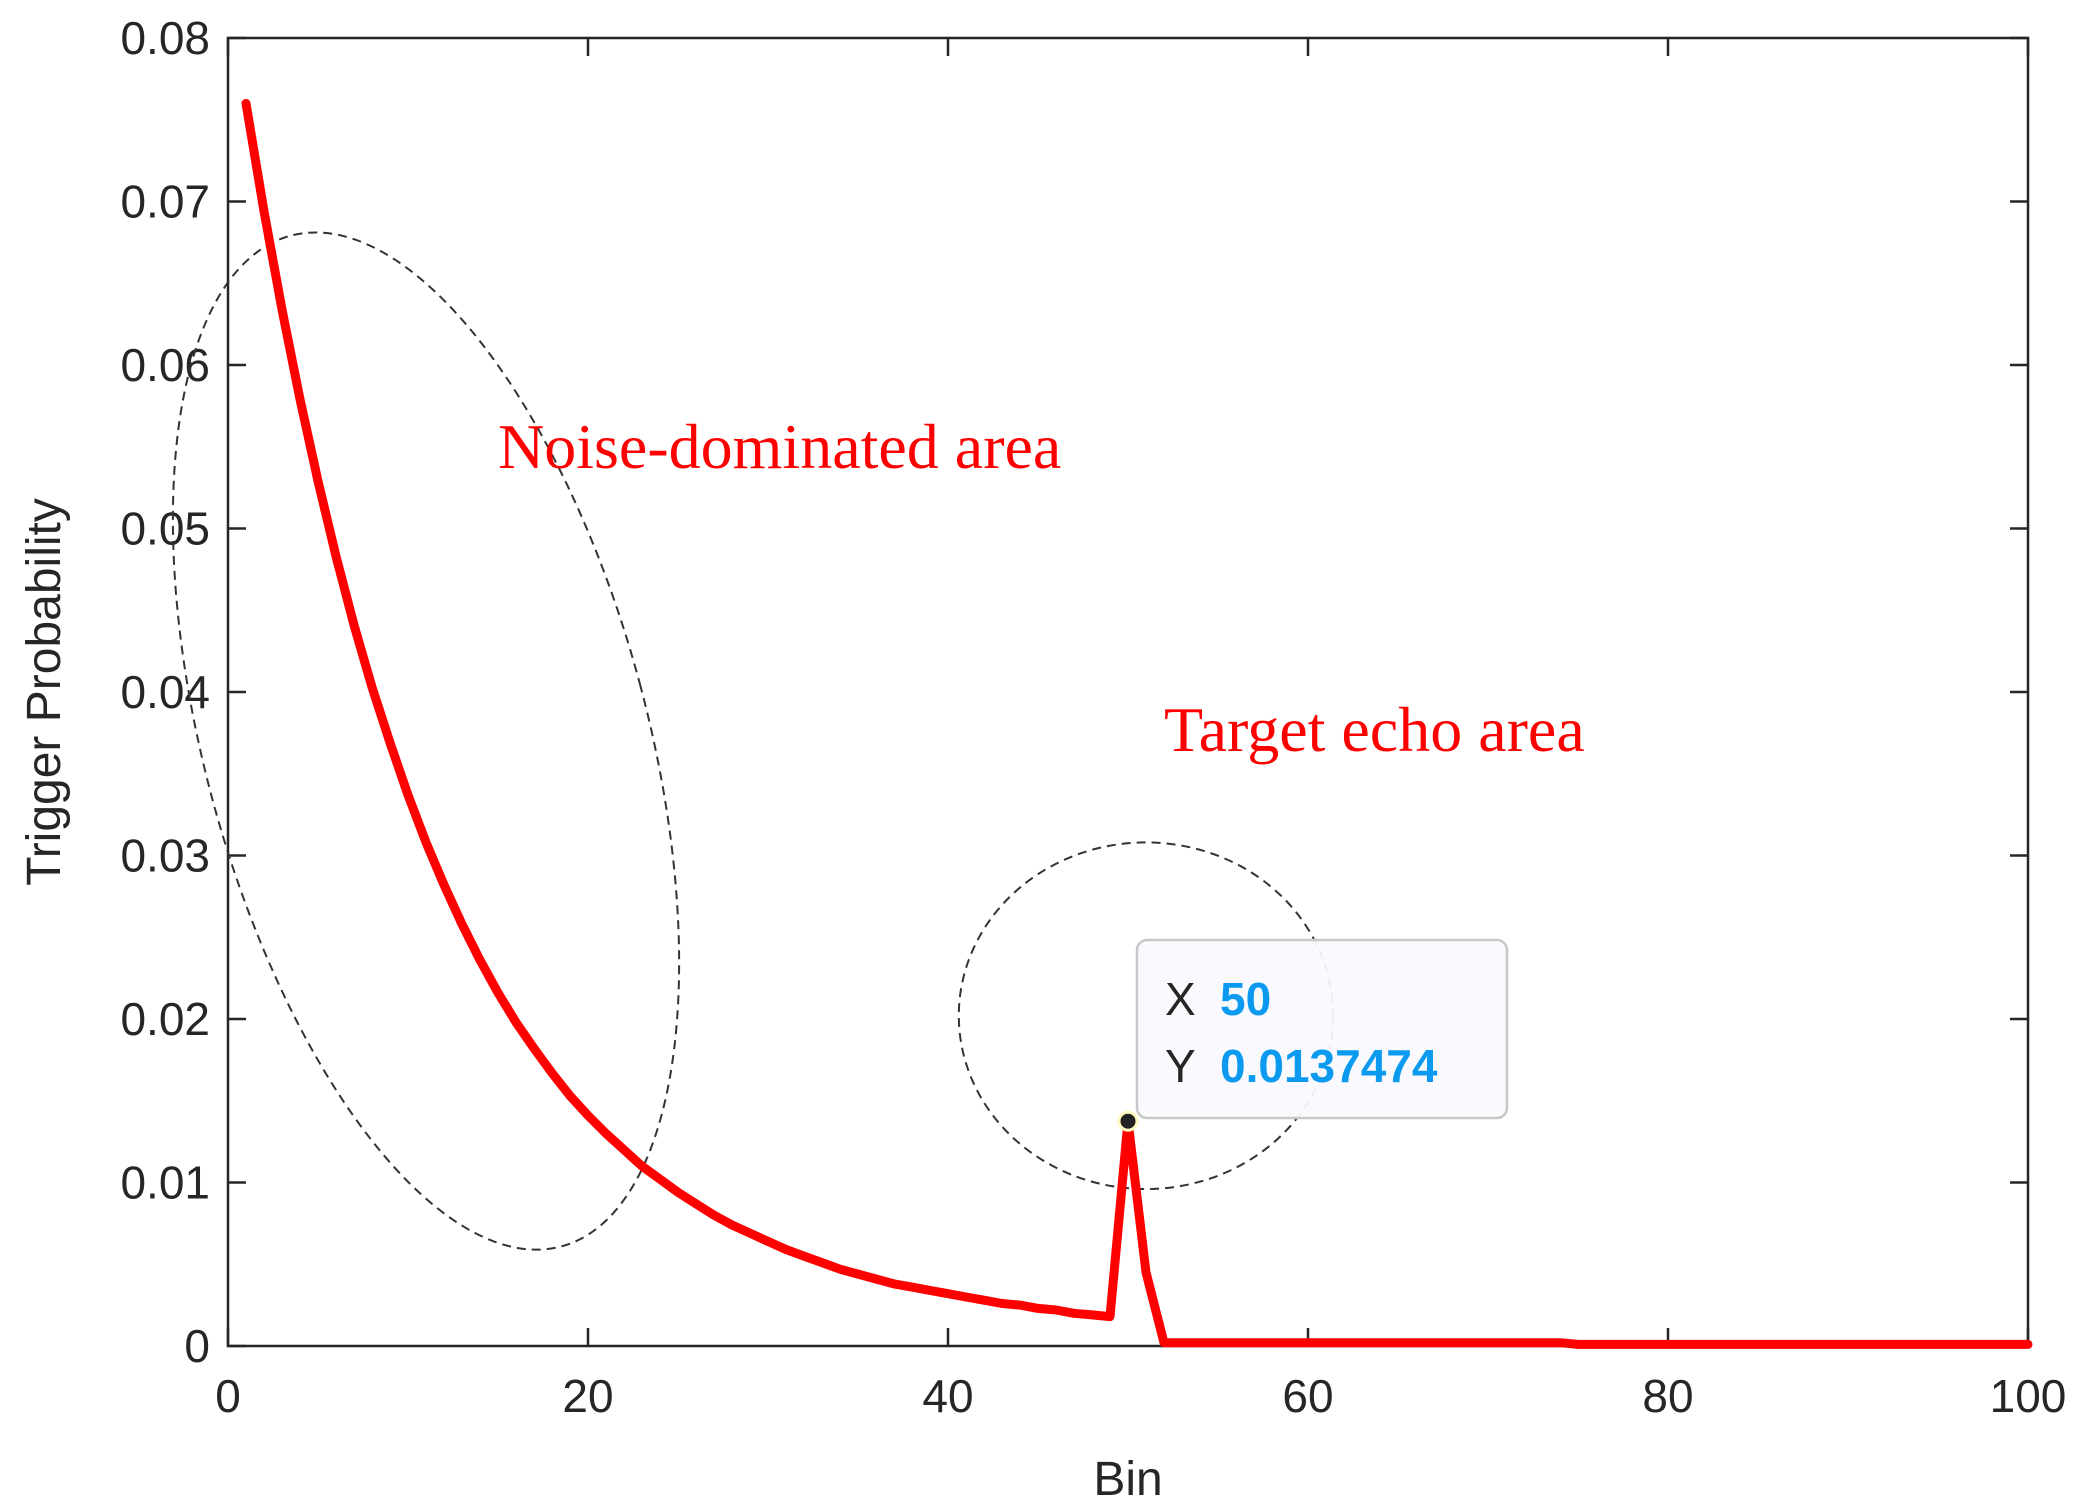 This screenshot has height=1506, width=2084. I want to click on x-axis-title: Bin, so click(1127, 1479).